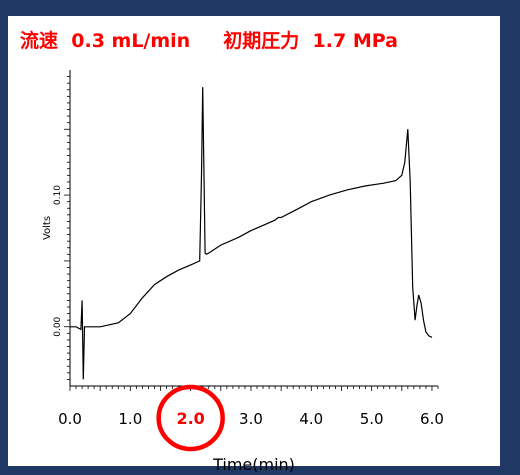 This screenshot has width=520, height=475. What do you see at coordinates (311, 419) in the screenshot?
I see `x-tick-label: 4.0` at bounding box center [311, 419].